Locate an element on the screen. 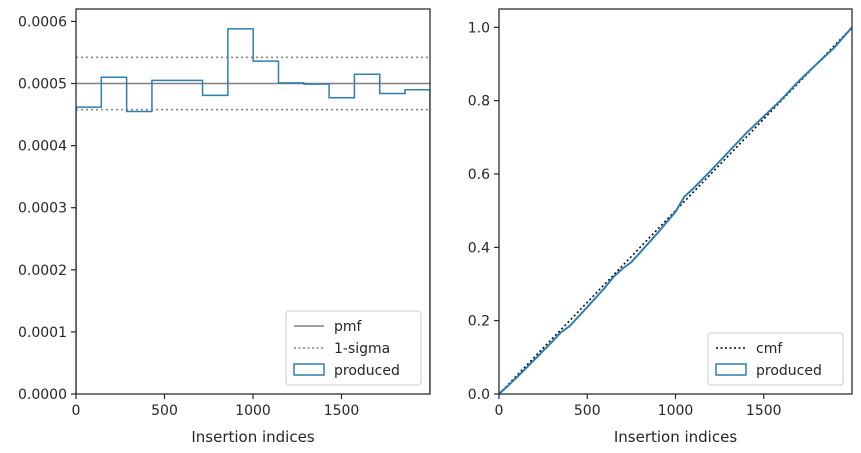 The image size is (861, 453). y-tick-label: 1.0 is located at coordinates (479, 28).